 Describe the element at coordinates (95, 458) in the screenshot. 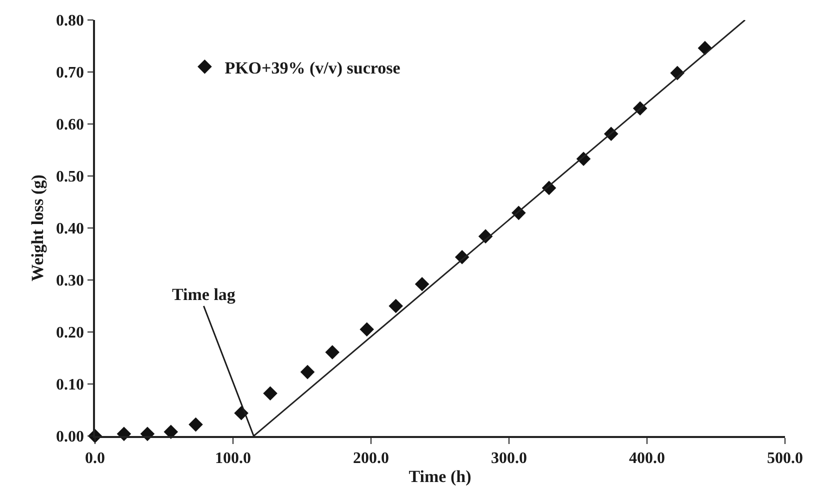

I see `x-tick-label: 0.0` at that location.